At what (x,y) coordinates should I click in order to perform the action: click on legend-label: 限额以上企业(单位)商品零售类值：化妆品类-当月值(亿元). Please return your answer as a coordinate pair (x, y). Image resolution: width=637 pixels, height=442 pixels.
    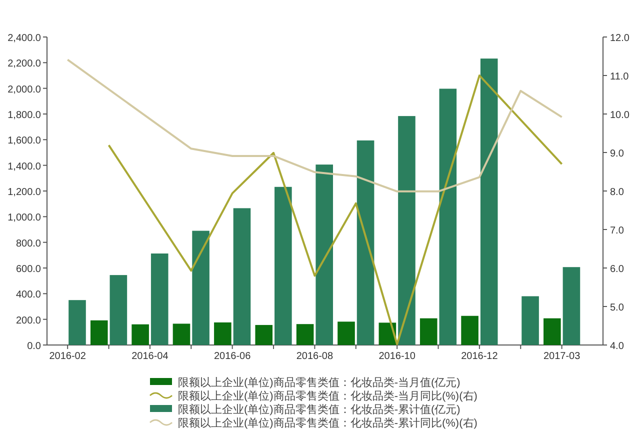
    Looking at the image, I should click on (319, 382).